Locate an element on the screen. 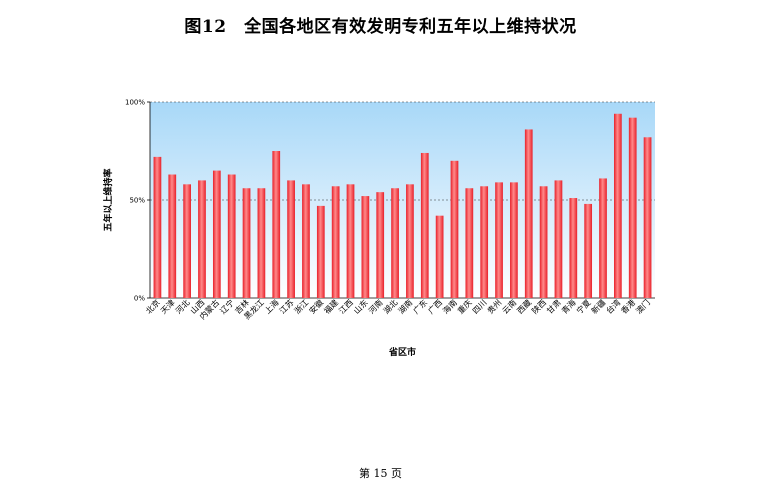 This screenshot has height=495, width=761. x-tick-label: 江西 is located at coordinates (346, 307).